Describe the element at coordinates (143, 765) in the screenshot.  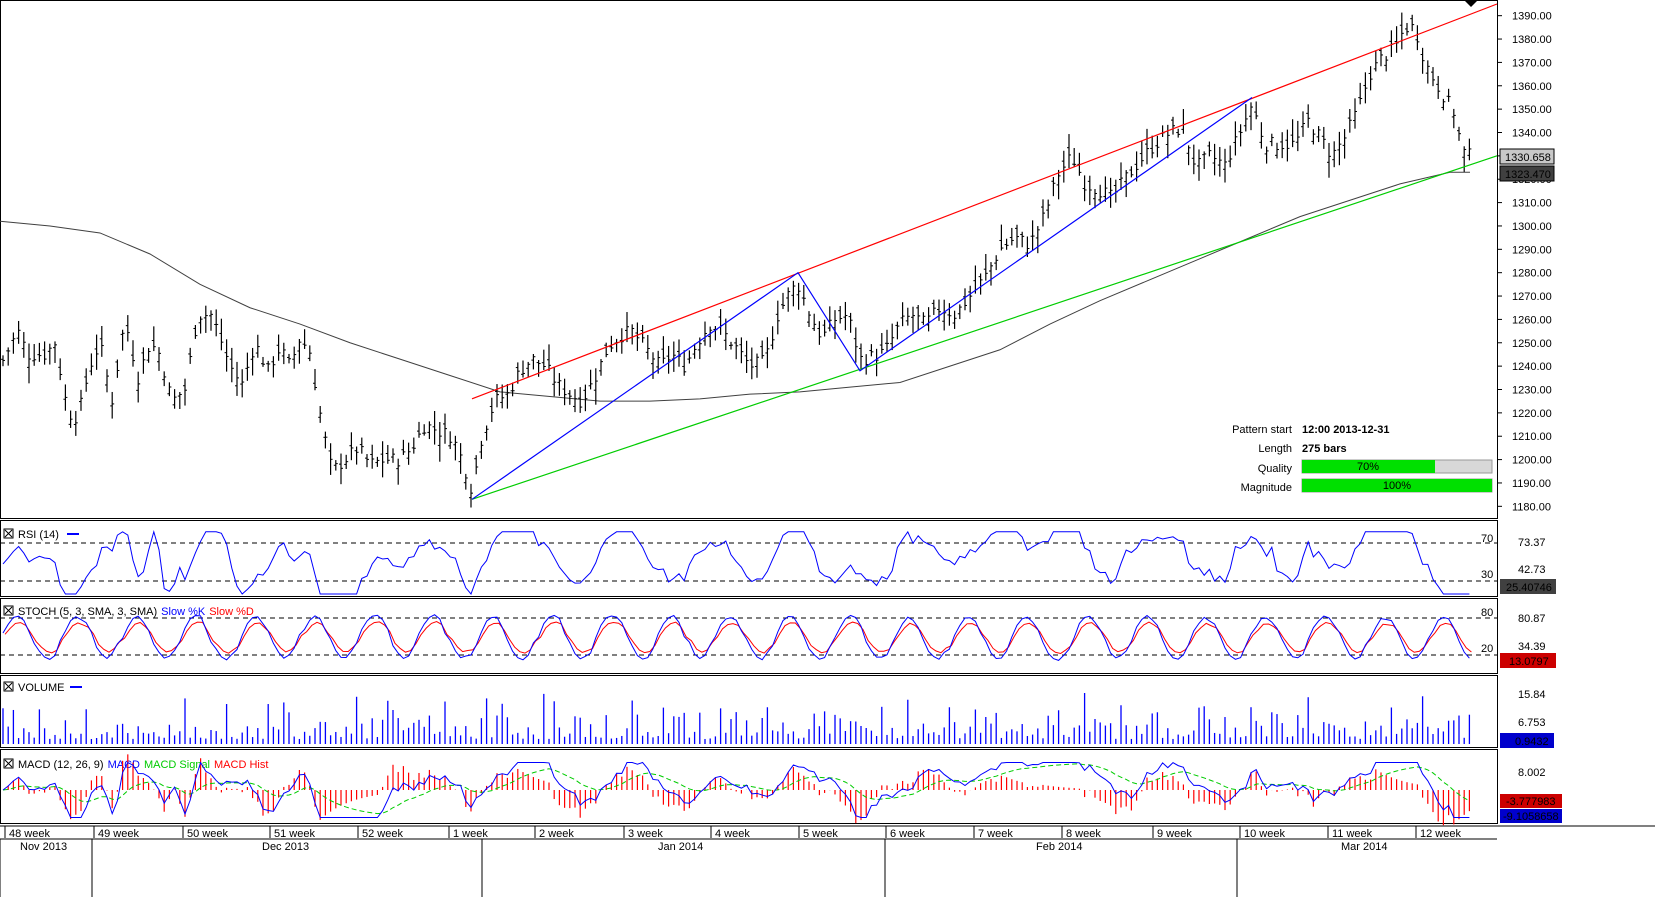
I see `macd-title: MACD (12, 26, 9) MACD MACD Signal MACD Hist` at that location.